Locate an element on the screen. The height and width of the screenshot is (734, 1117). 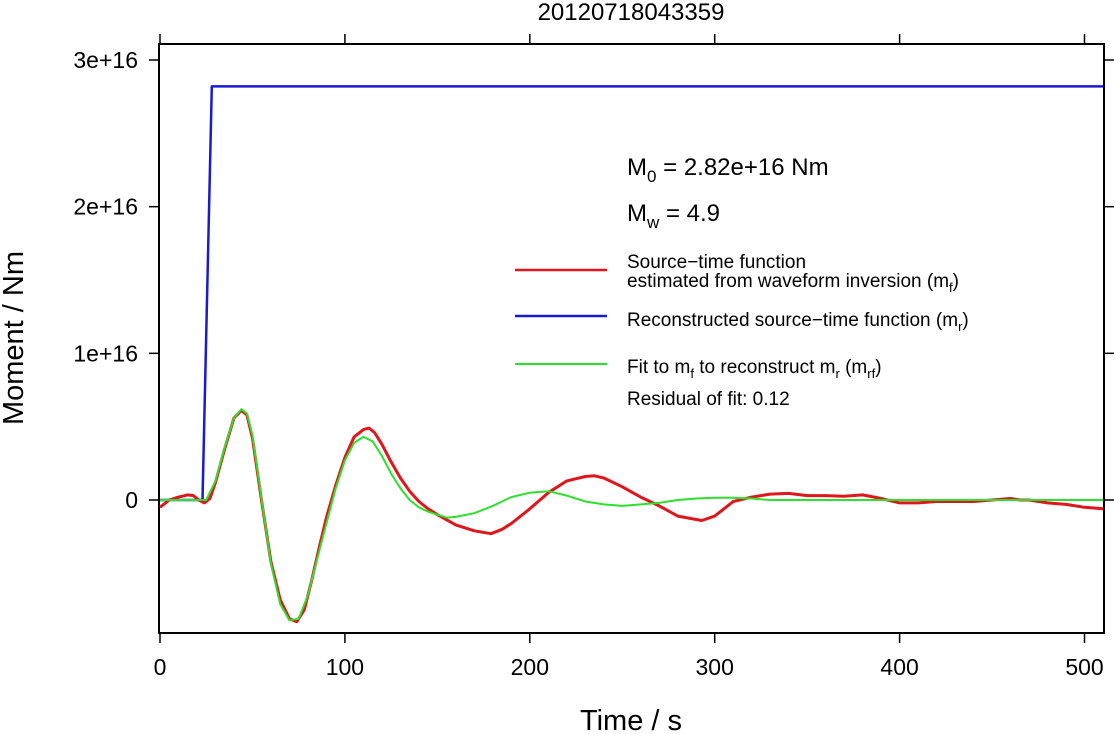
legend-label-reconstructed: Reconstructed source−time function (mr) is located at coordinates (798, 322).